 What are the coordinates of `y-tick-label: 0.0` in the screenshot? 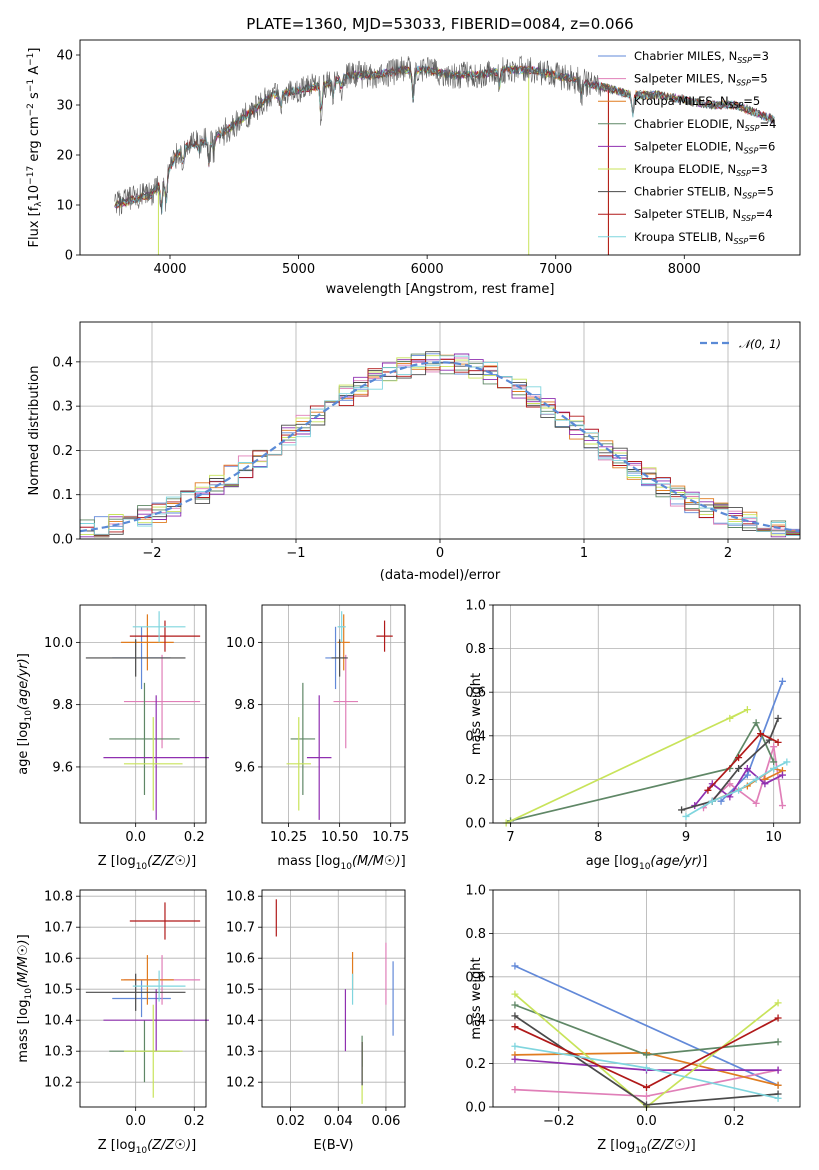 It's located at (475, 824).